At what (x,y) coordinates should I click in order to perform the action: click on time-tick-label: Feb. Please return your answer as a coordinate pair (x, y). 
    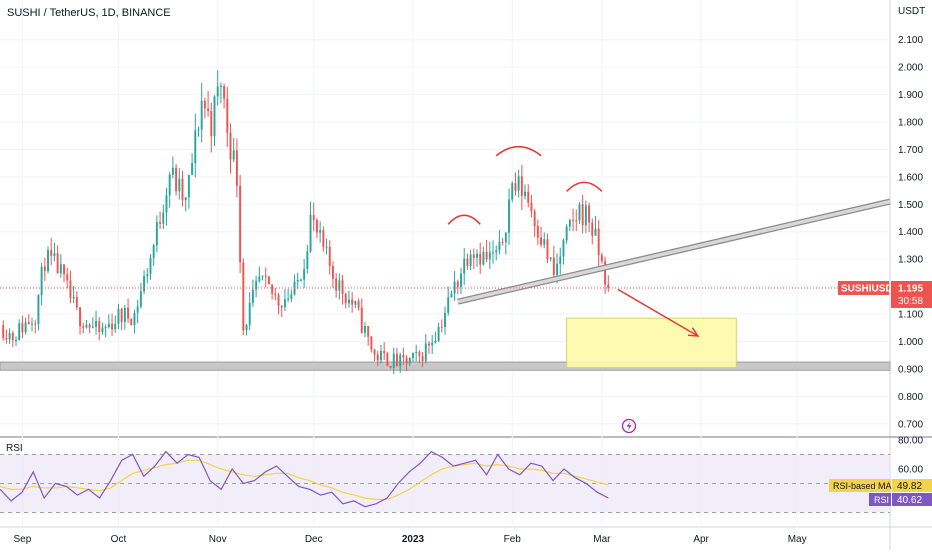
    Looking at the image, I should click on (513, 539).